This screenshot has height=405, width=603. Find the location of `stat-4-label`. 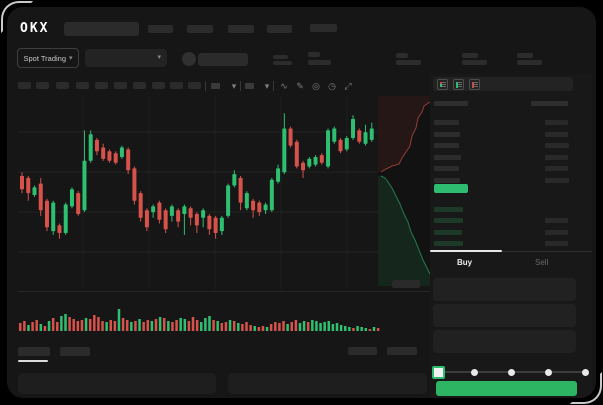

stat-4-label is located at coordinates (525, 55).